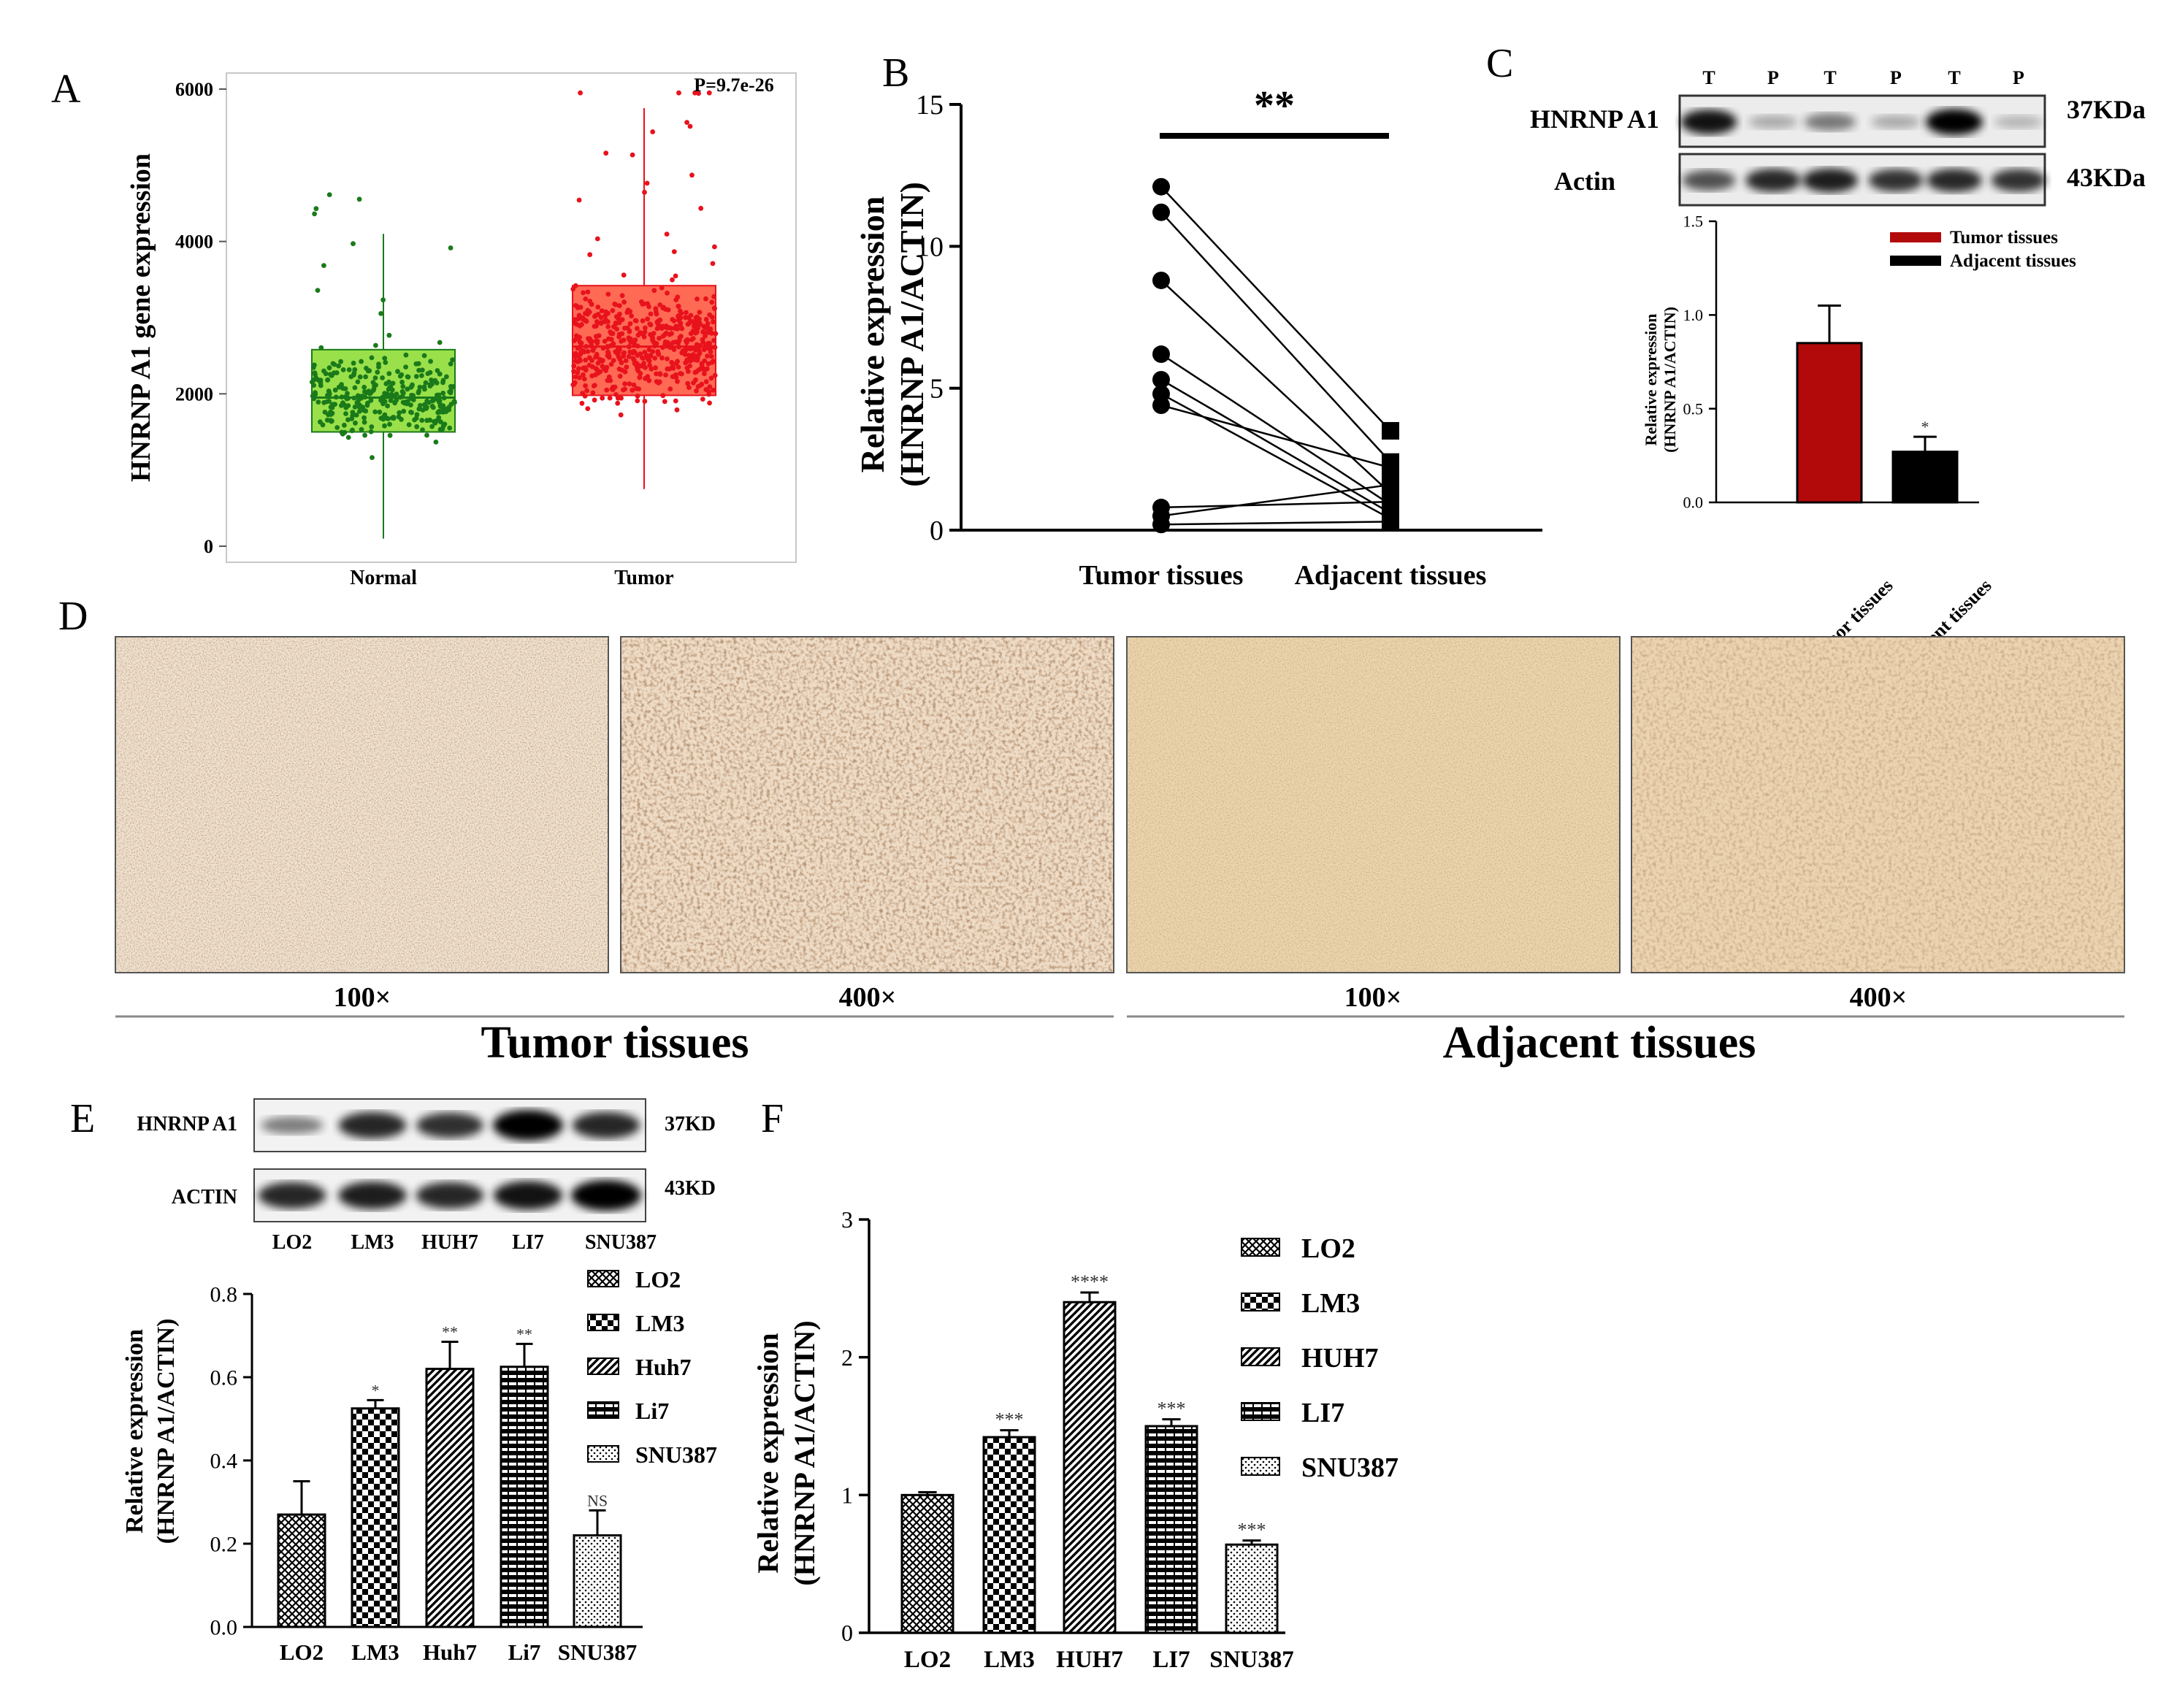  I want to click on panel-label-d: D, so click(73, 616).